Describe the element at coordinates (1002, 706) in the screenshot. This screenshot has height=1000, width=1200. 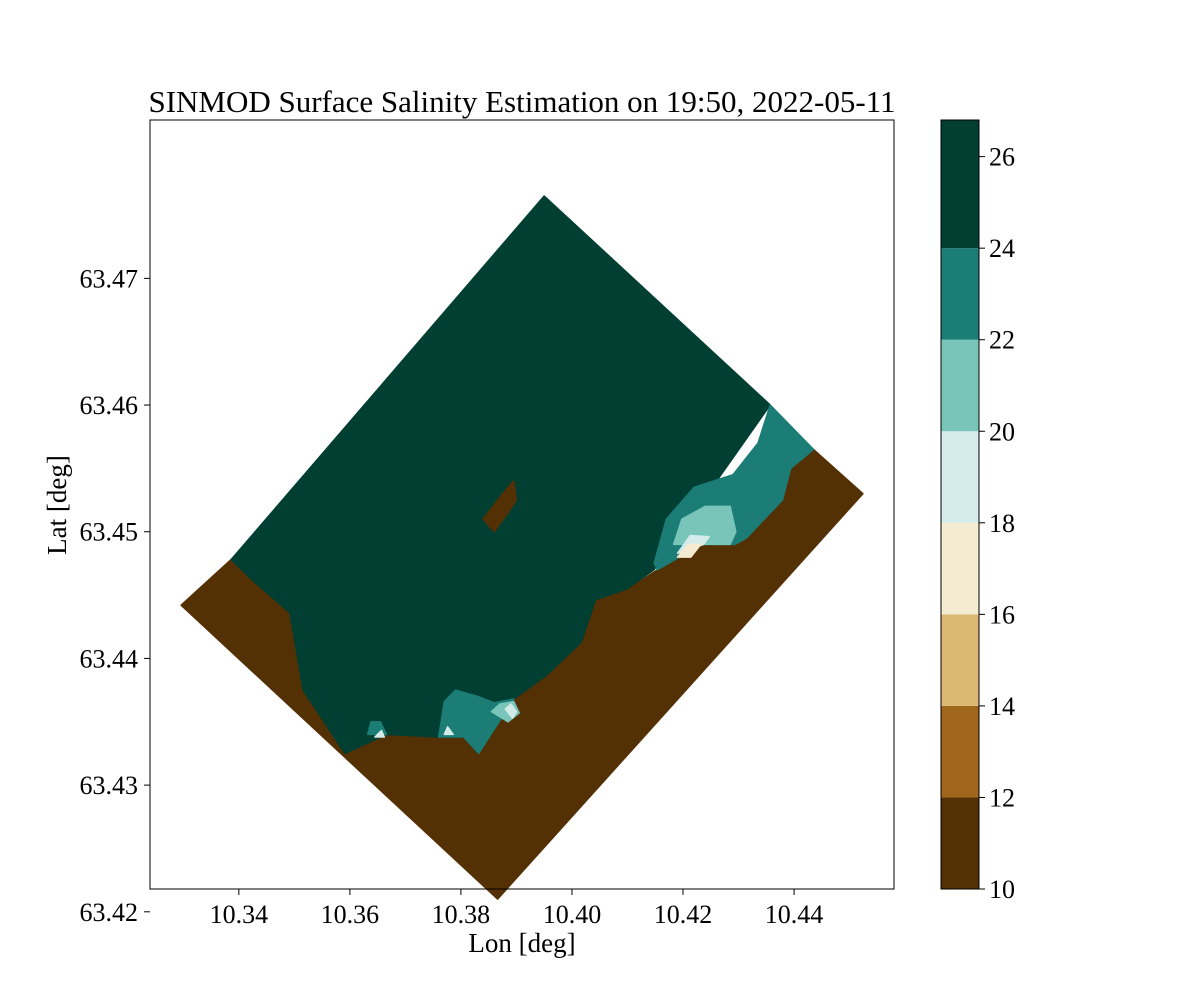
I see `colorbar-tick-label: 14` at that location.